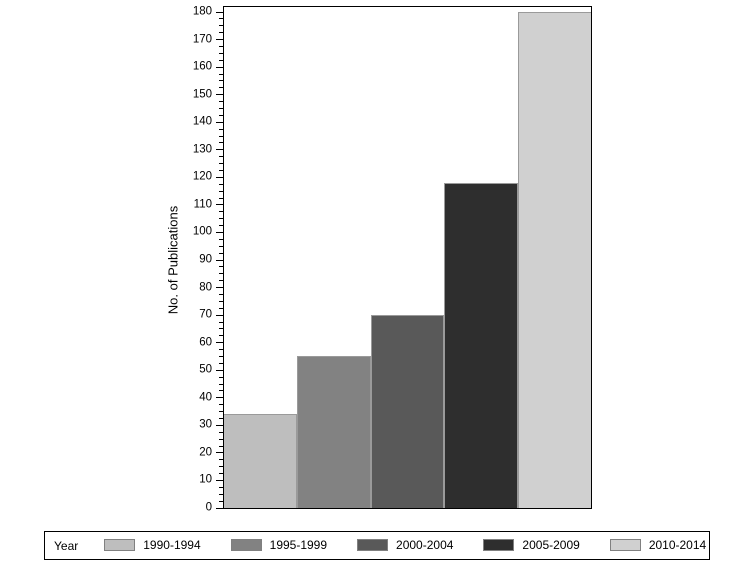 This screenshot has width=756, height=567. I want to click on legend-entry-label: 2010-2014, so click(677, 544).